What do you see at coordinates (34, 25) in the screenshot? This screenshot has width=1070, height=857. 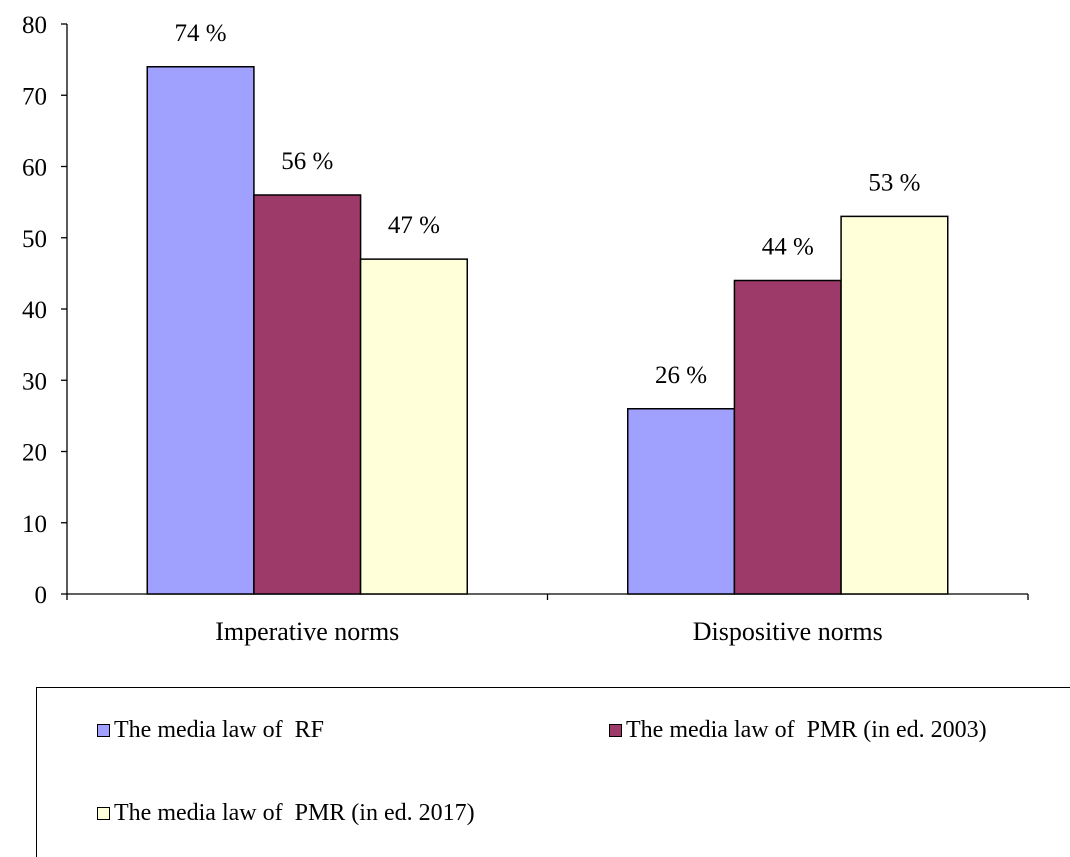 I see `y-tick-label: 80` at bounding box center [34, 25].